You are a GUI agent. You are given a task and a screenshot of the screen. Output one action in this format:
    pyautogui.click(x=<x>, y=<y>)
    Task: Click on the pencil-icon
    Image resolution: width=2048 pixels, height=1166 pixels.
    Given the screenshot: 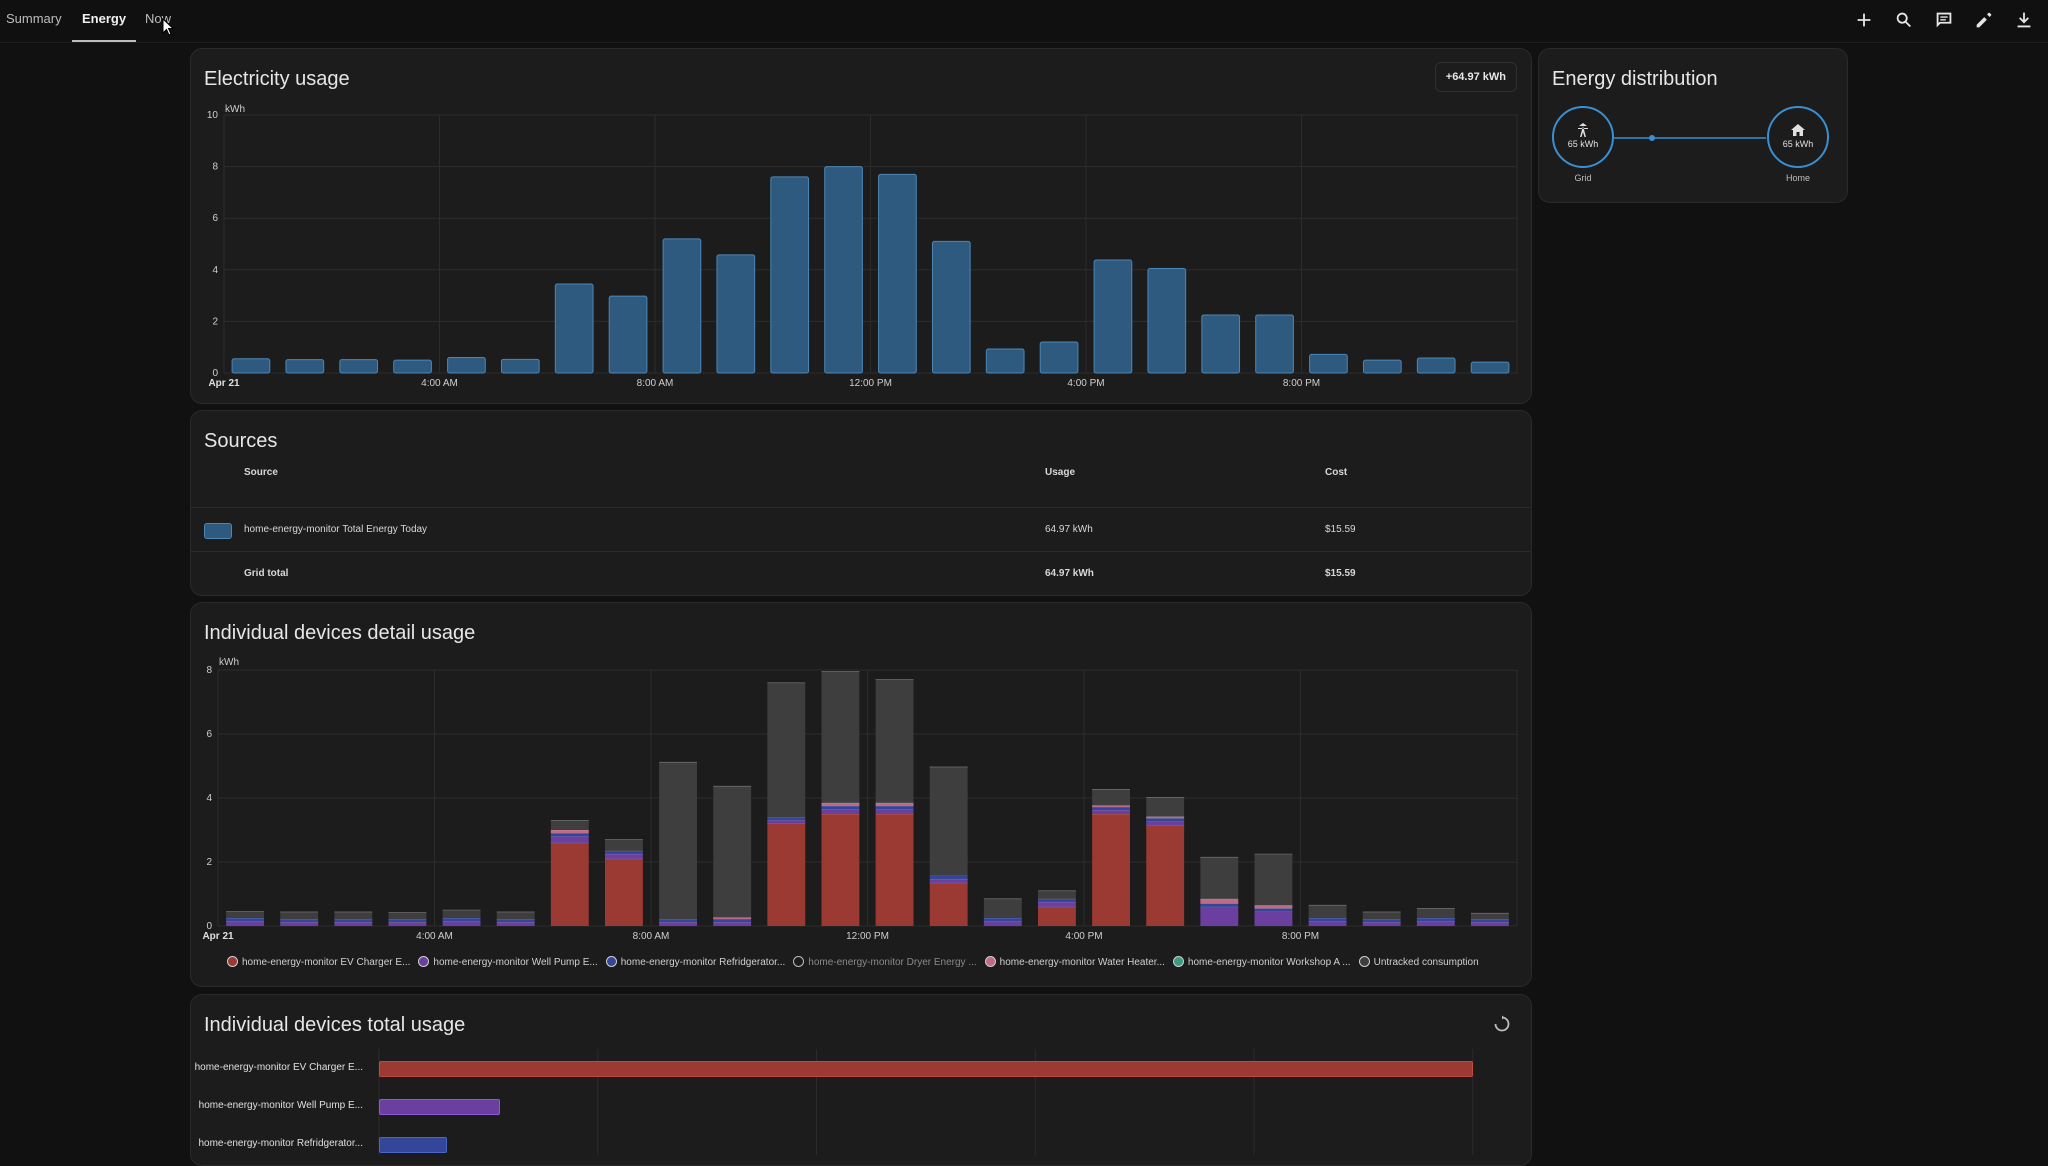 What is the action you would take?
    pyautogui.click(x=1984, y=20)
    